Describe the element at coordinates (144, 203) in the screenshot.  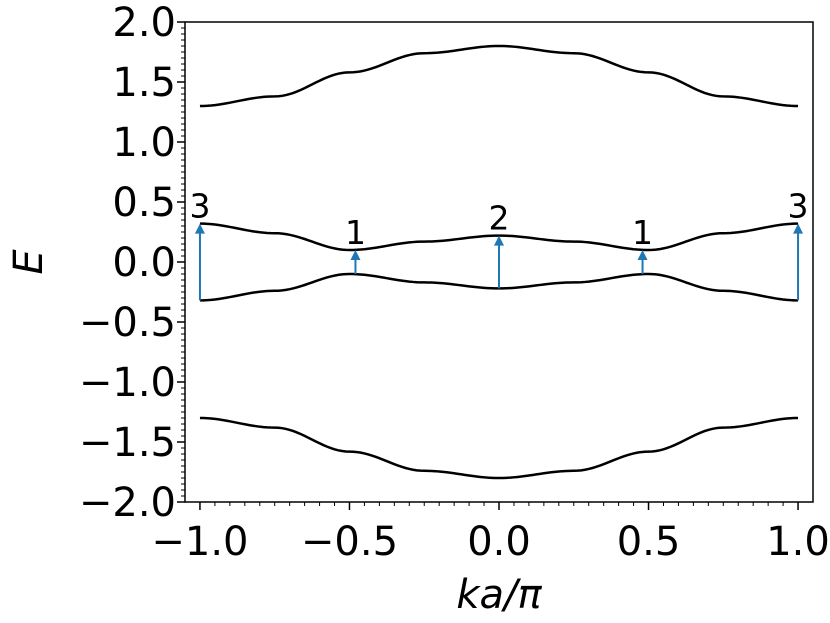
I see `y-tick-label-3: 0.5` at that location.